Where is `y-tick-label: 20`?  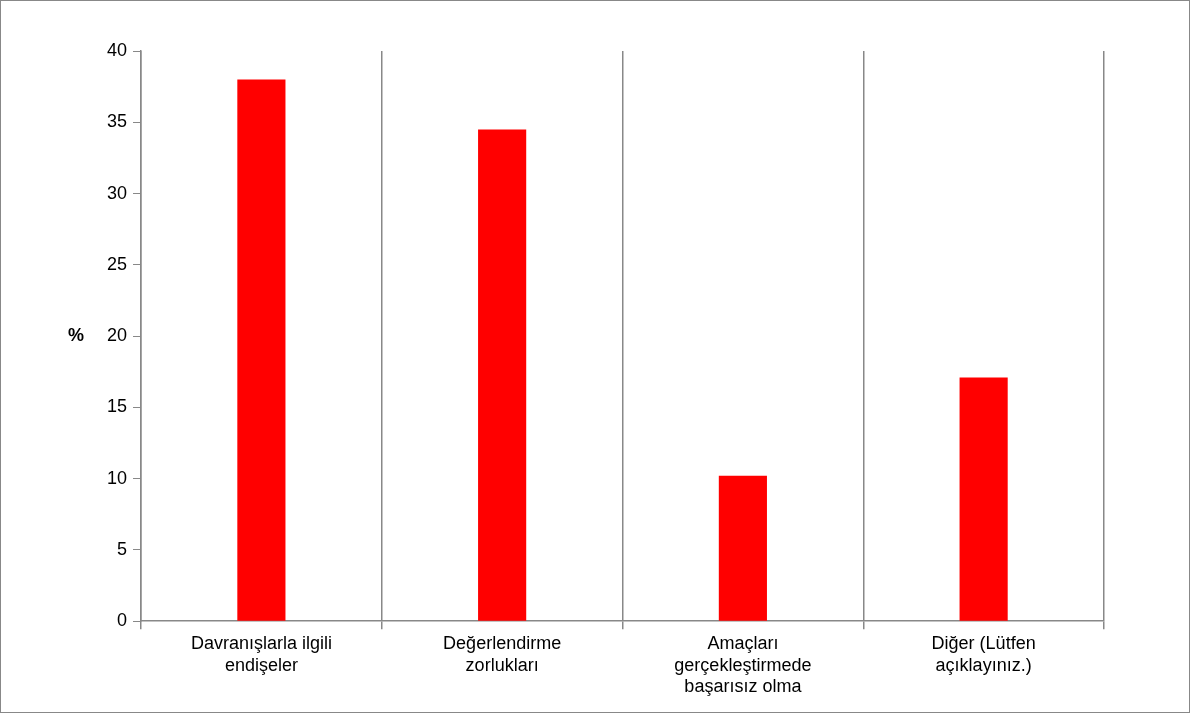 y-tick-label: 20 is located at coordinates (117, 335).